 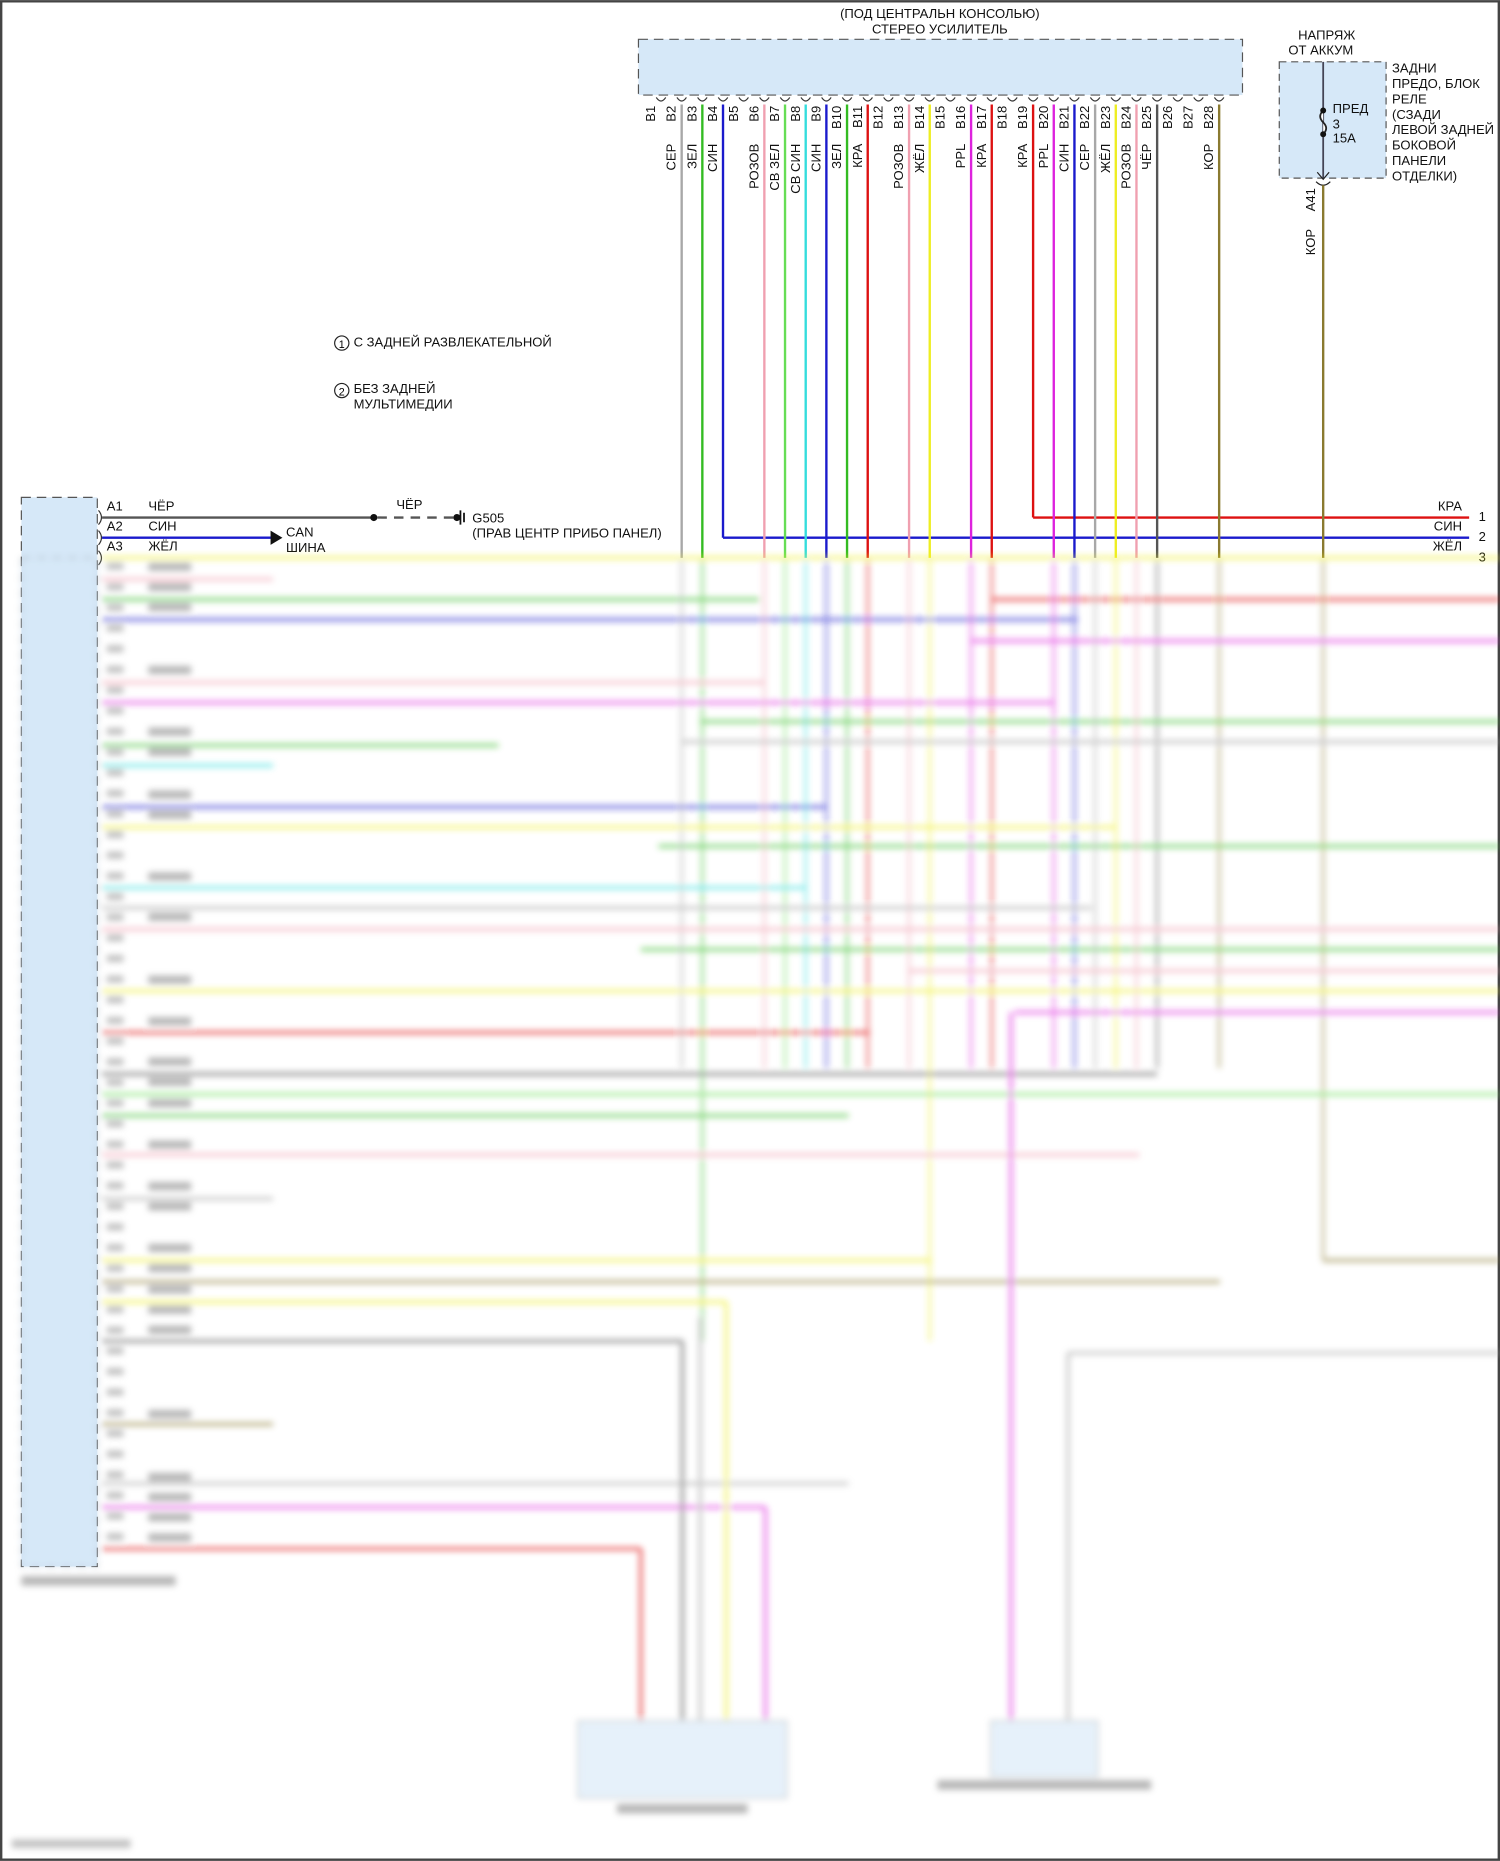 I want to click on fuse-block-location: РЕЛЕ, so click(x=1409, y=98).